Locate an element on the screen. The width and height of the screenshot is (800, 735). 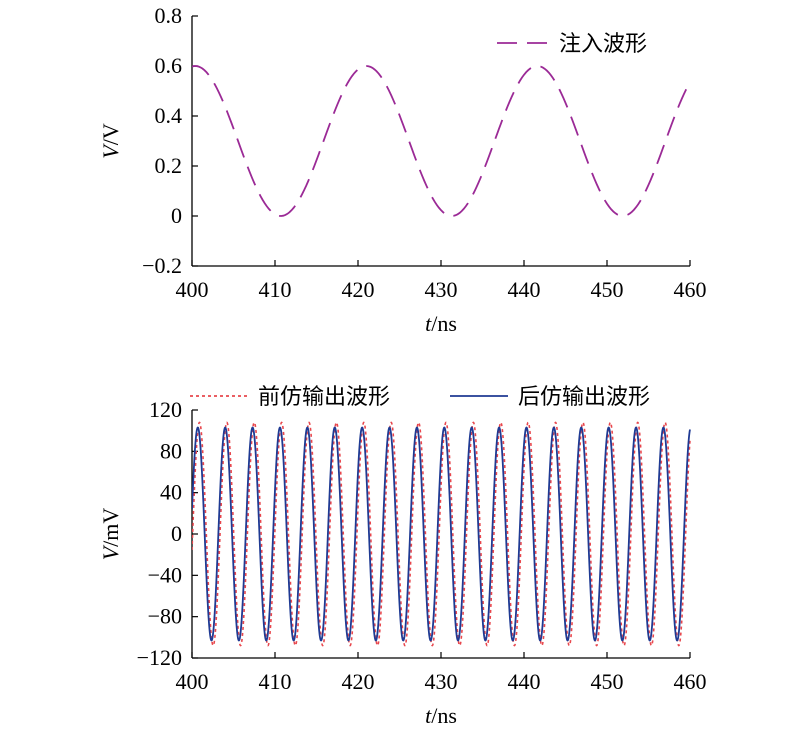
y-tick-label: 40 is located at coordinates (171, 492).